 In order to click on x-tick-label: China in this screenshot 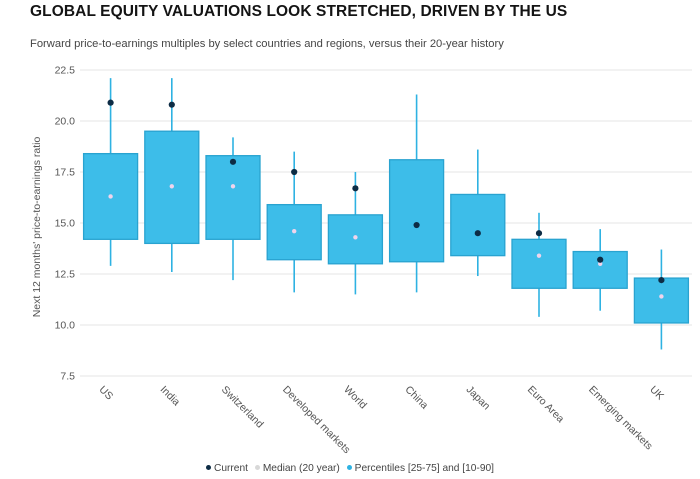, I will do `click(416, 398)`.